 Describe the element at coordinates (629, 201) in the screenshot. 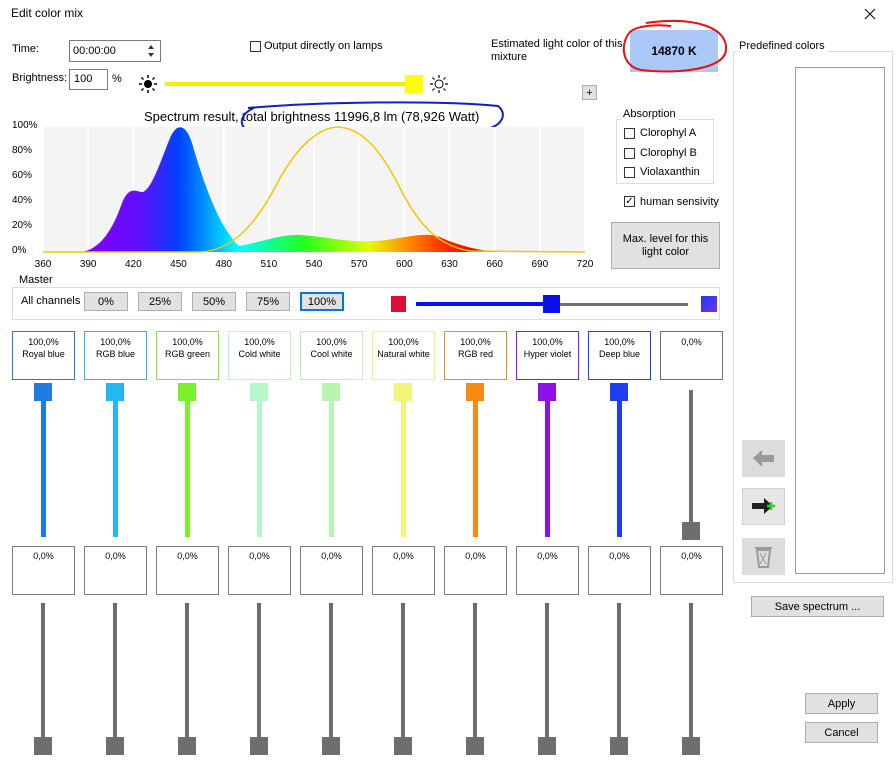

I see `human-checkbox: ✓` at that location.